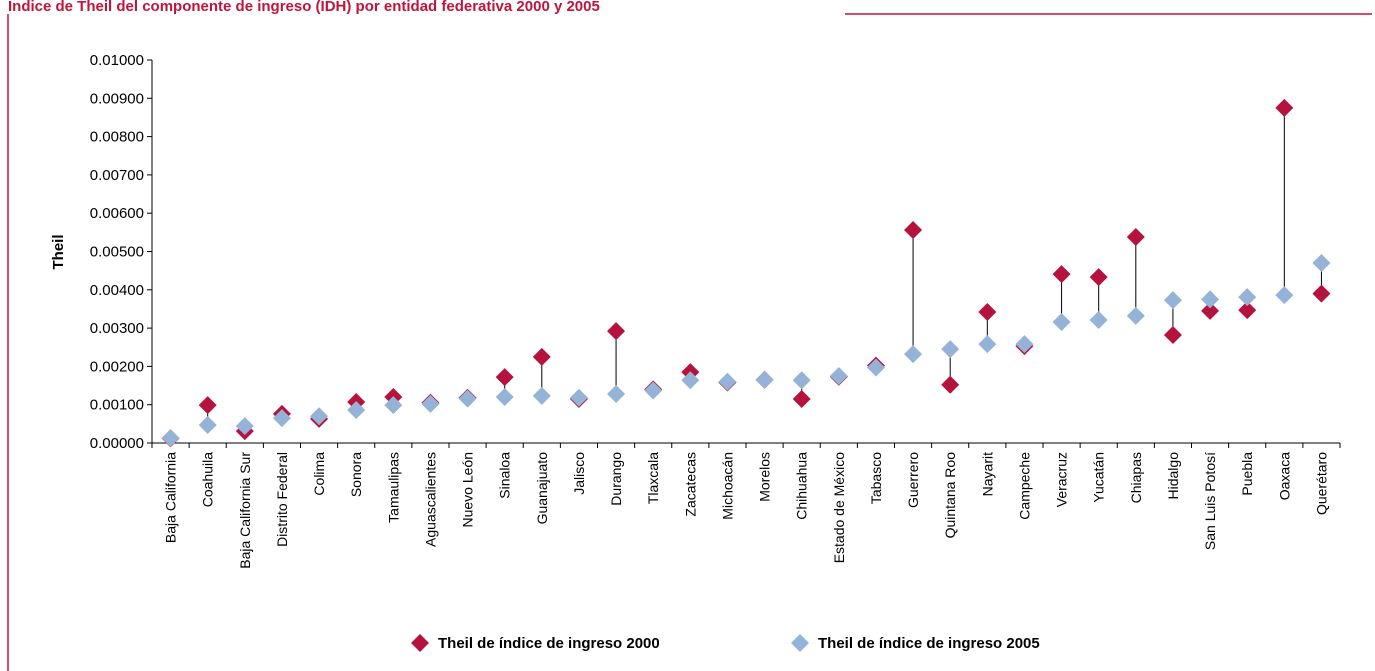 This screenshot has height=671, width=1375. Describe the element at coordinates (929, 643) in the screenshot. I see `legend-label: Theil de índice de ingreso 2005` at that location.